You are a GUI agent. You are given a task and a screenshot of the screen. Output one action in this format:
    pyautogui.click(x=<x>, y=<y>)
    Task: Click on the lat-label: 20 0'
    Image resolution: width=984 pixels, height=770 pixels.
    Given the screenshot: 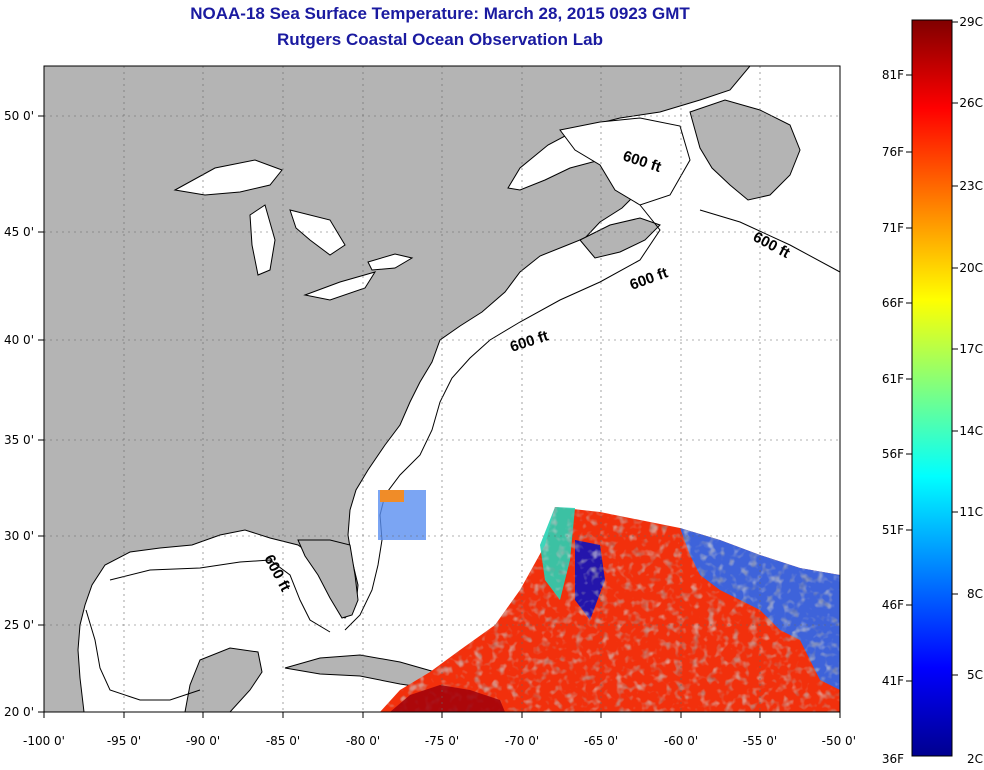 What is the action you would take?
    pyautogui.click(x=19, y=712)
    